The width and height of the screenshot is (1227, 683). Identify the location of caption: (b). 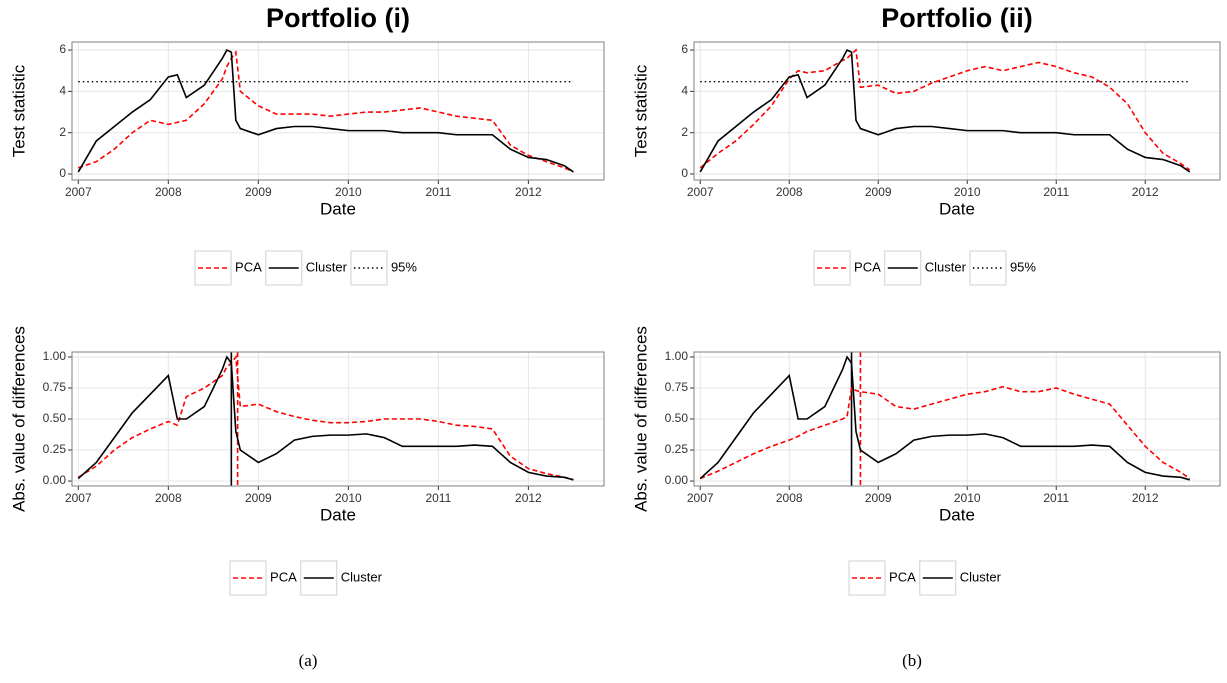
(912, 660).